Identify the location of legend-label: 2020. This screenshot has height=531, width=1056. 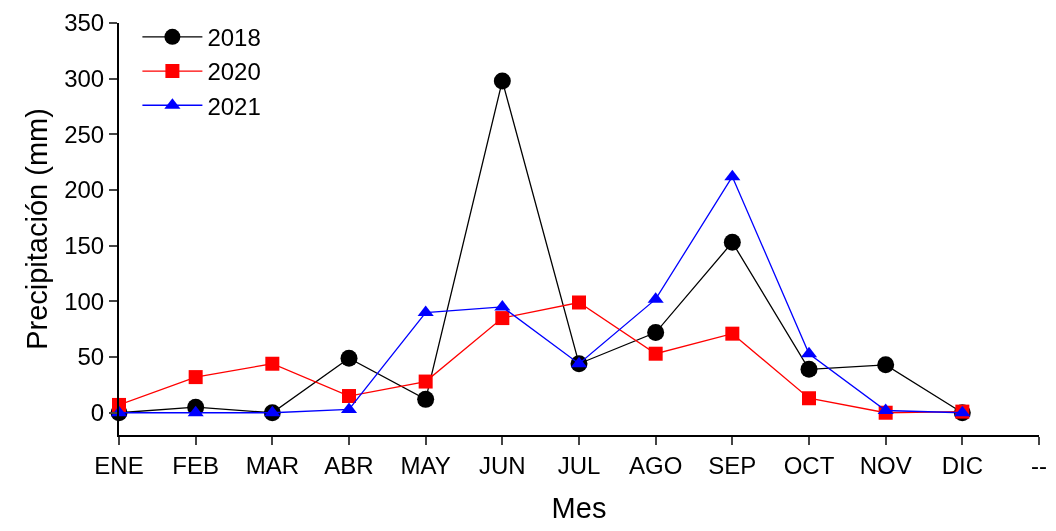
(234, 72).